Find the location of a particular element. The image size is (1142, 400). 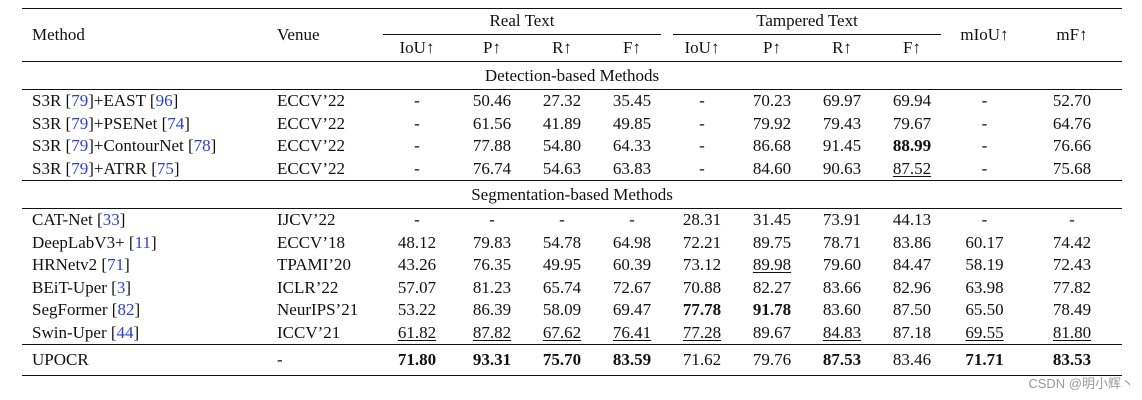

method-name: UPOCR is located at coordinates (60, 359).